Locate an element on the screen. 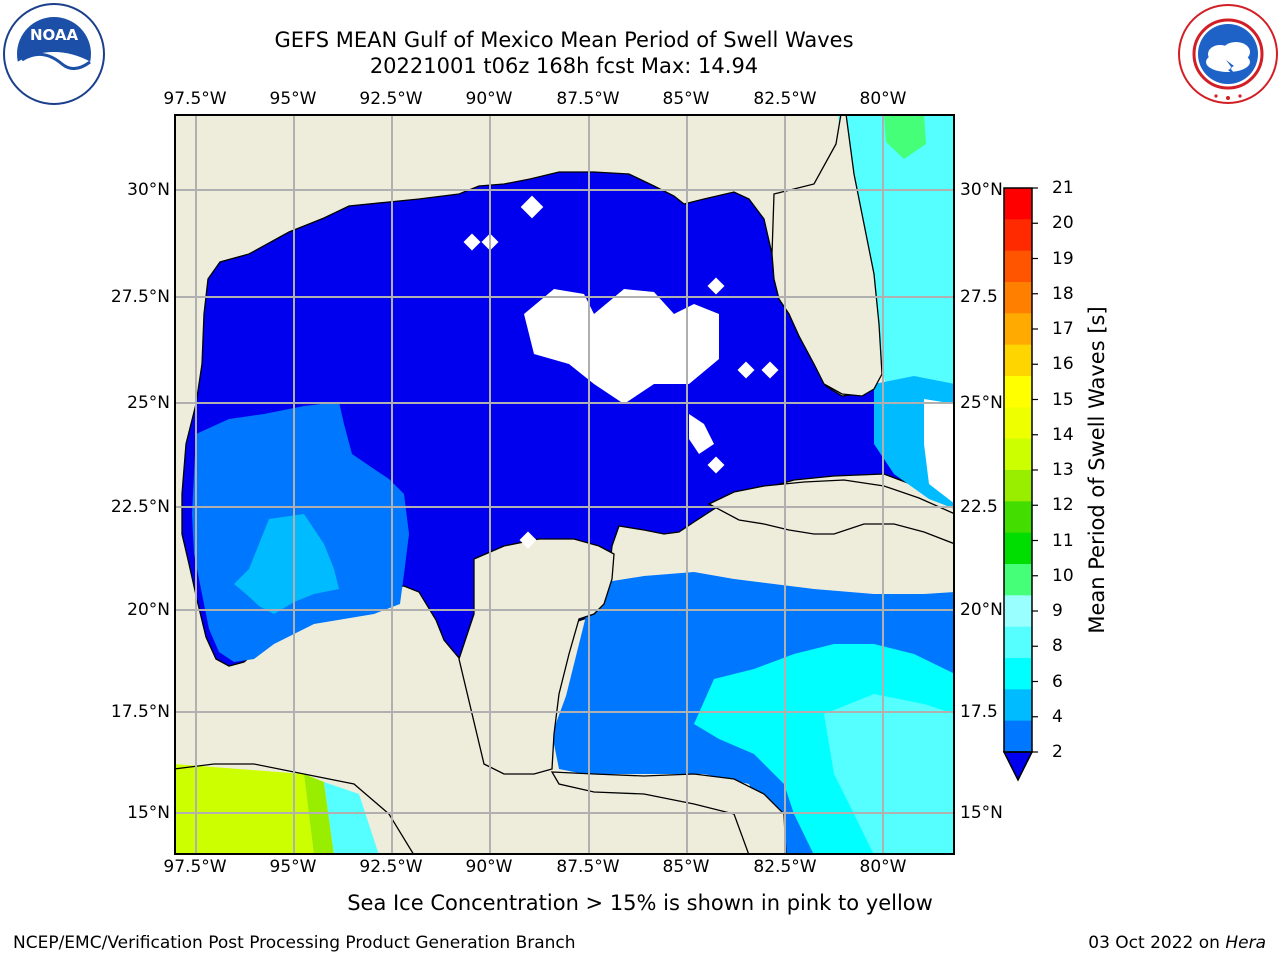 This screenshot has width=1280, height=960. colorbar-tick-label: 10 is located at coordinates (1063, 575).